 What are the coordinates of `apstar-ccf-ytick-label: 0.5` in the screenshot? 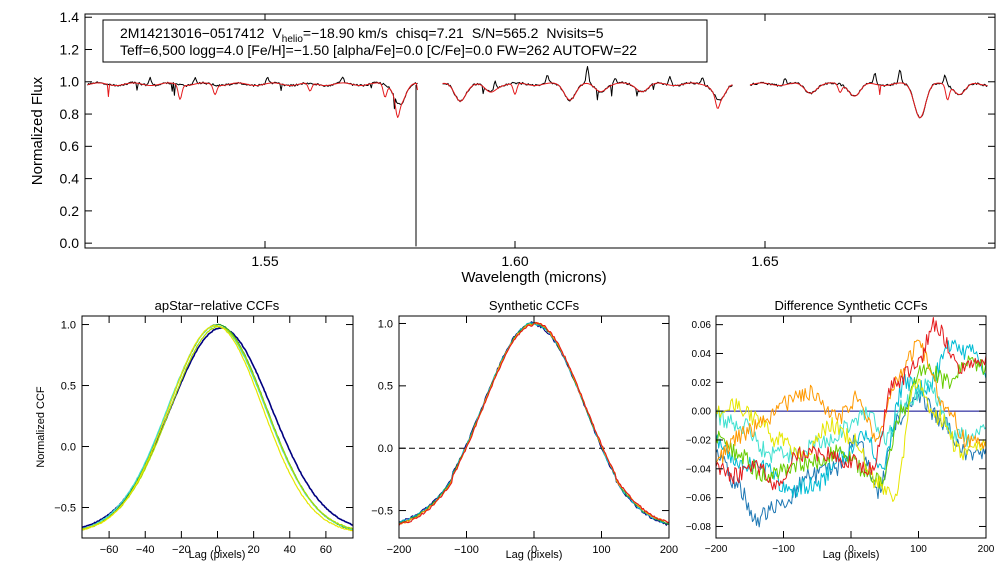 It's located at (68, 386).